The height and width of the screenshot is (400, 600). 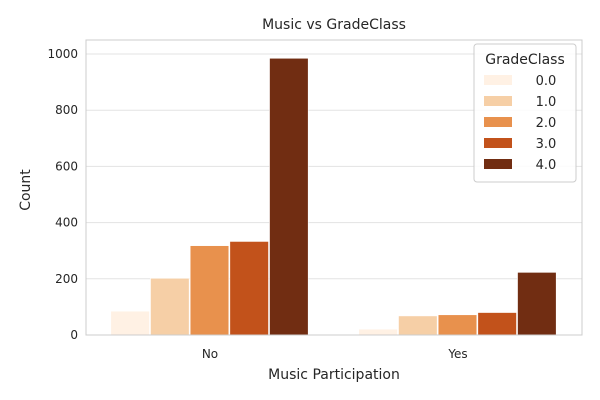 I want to click on legend-label: 0.0, so click(x=546, y=81).